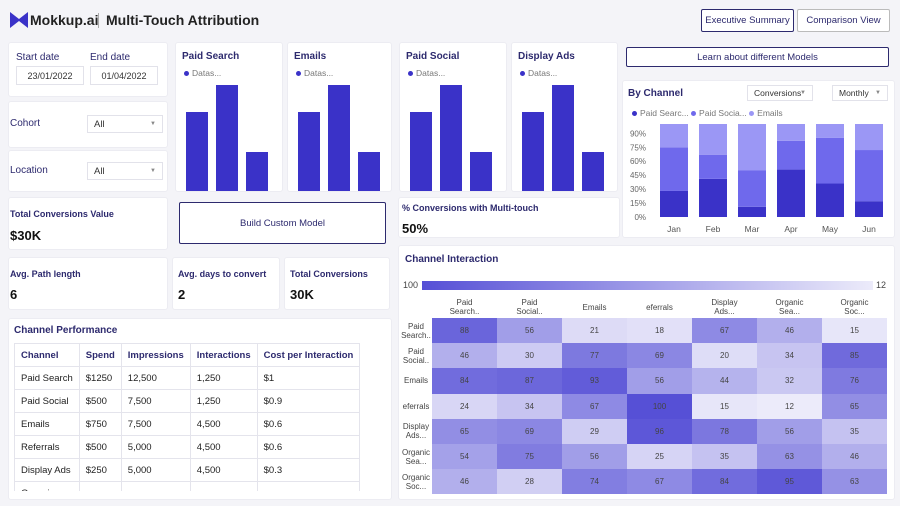 The height and width of the screenshot is (506, 900). What do you see at coordinates (100, 378) in the screenshot?
I see `table-cell: $1250` at bounding box center [100, 378].